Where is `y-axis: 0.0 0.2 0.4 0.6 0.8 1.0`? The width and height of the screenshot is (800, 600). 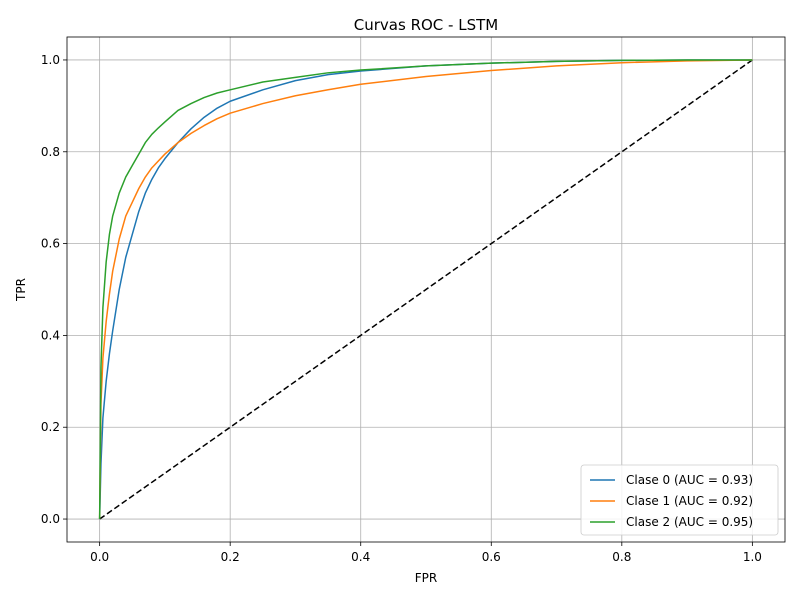 y-axis: 0.0 0.2 0.4 0.6 0.8 1.0 is located at coordinates (54, 289).